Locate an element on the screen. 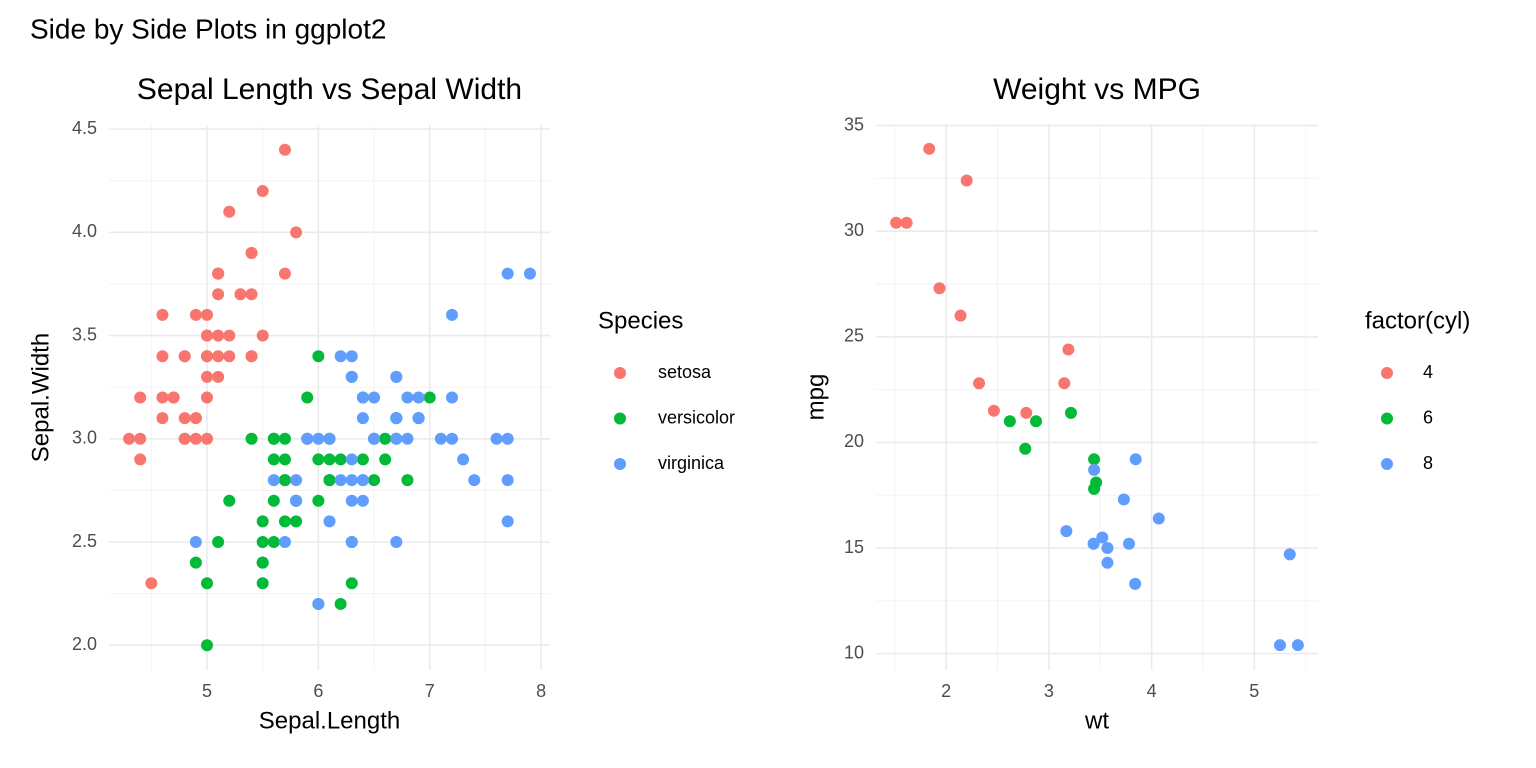  legend-label: 8 is located at coordinates (1428, 463).